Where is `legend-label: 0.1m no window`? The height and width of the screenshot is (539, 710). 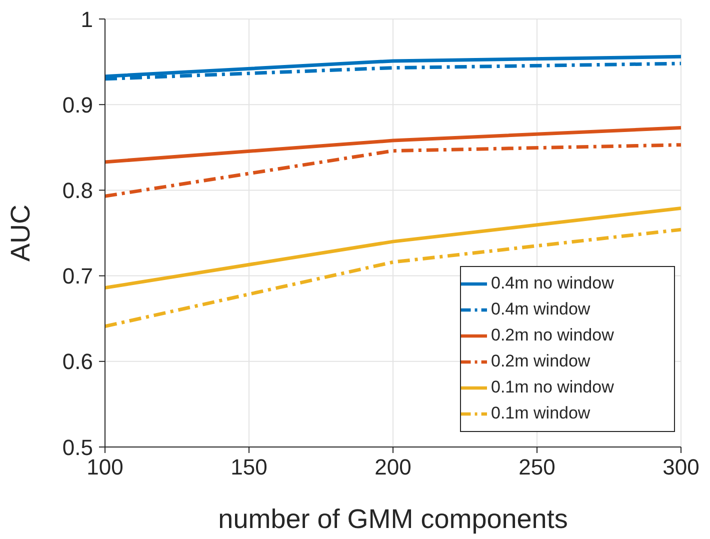 legend-label: 0.1m no window is located at coordinates (552, 386).